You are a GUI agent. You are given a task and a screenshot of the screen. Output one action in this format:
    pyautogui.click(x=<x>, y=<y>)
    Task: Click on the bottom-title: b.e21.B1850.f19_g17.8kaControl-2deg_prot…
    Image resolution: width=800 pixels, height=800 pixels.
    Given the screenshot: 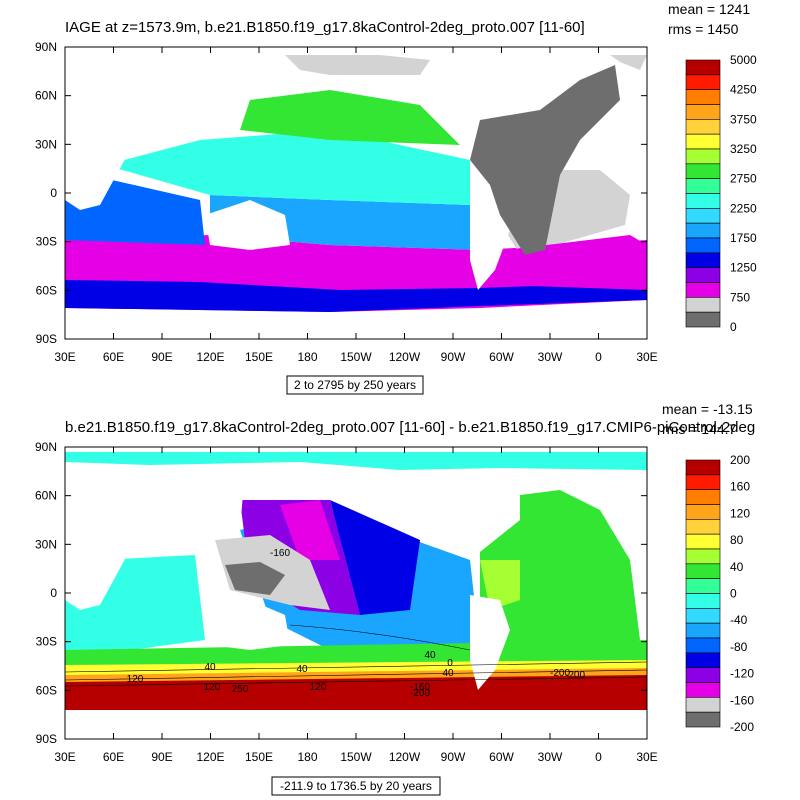 What is the action you would take?
    pyautogui.click(x=410, y=427)
    